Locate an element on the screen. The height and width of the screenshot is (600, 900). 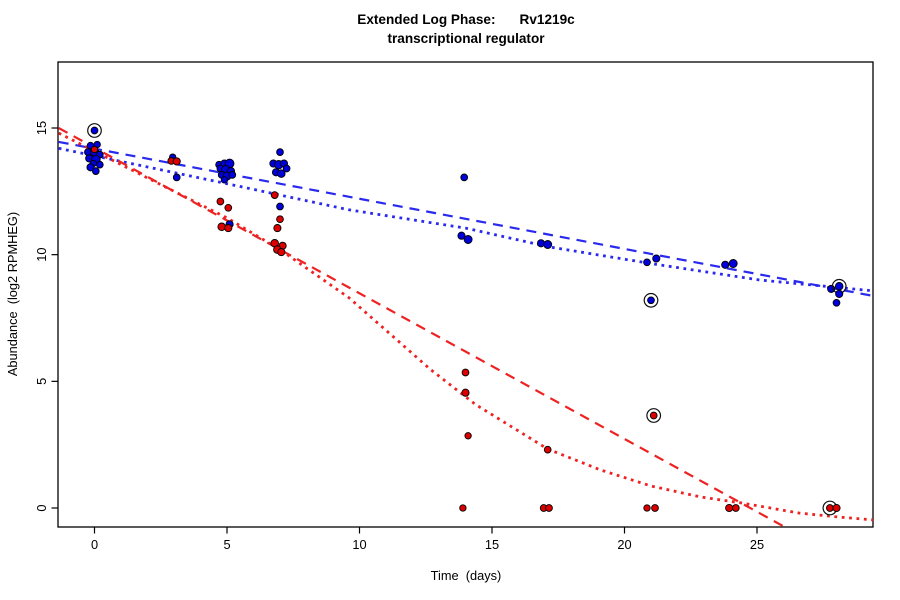
y-tick-label: 0 is located at coordinates (41, 507).